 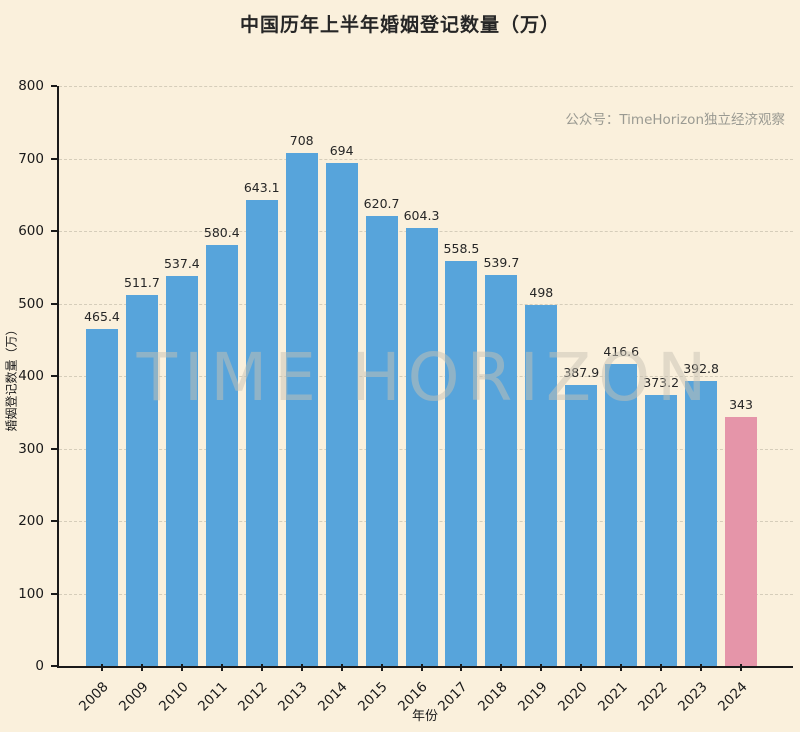 What do you see at coordinates (301, 140) in the screenshot?
I see `bar-value-label: 708` at bounding box center [301, 140].